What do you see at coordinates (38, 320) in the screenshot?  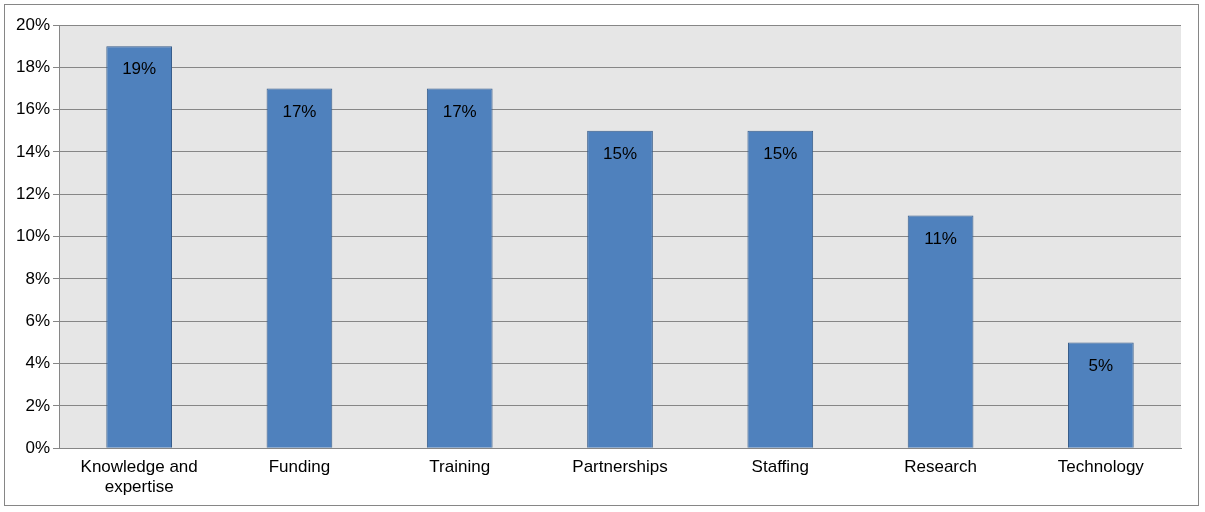 I see `y-tick-label: 6%` at bounding box center [38, 320].